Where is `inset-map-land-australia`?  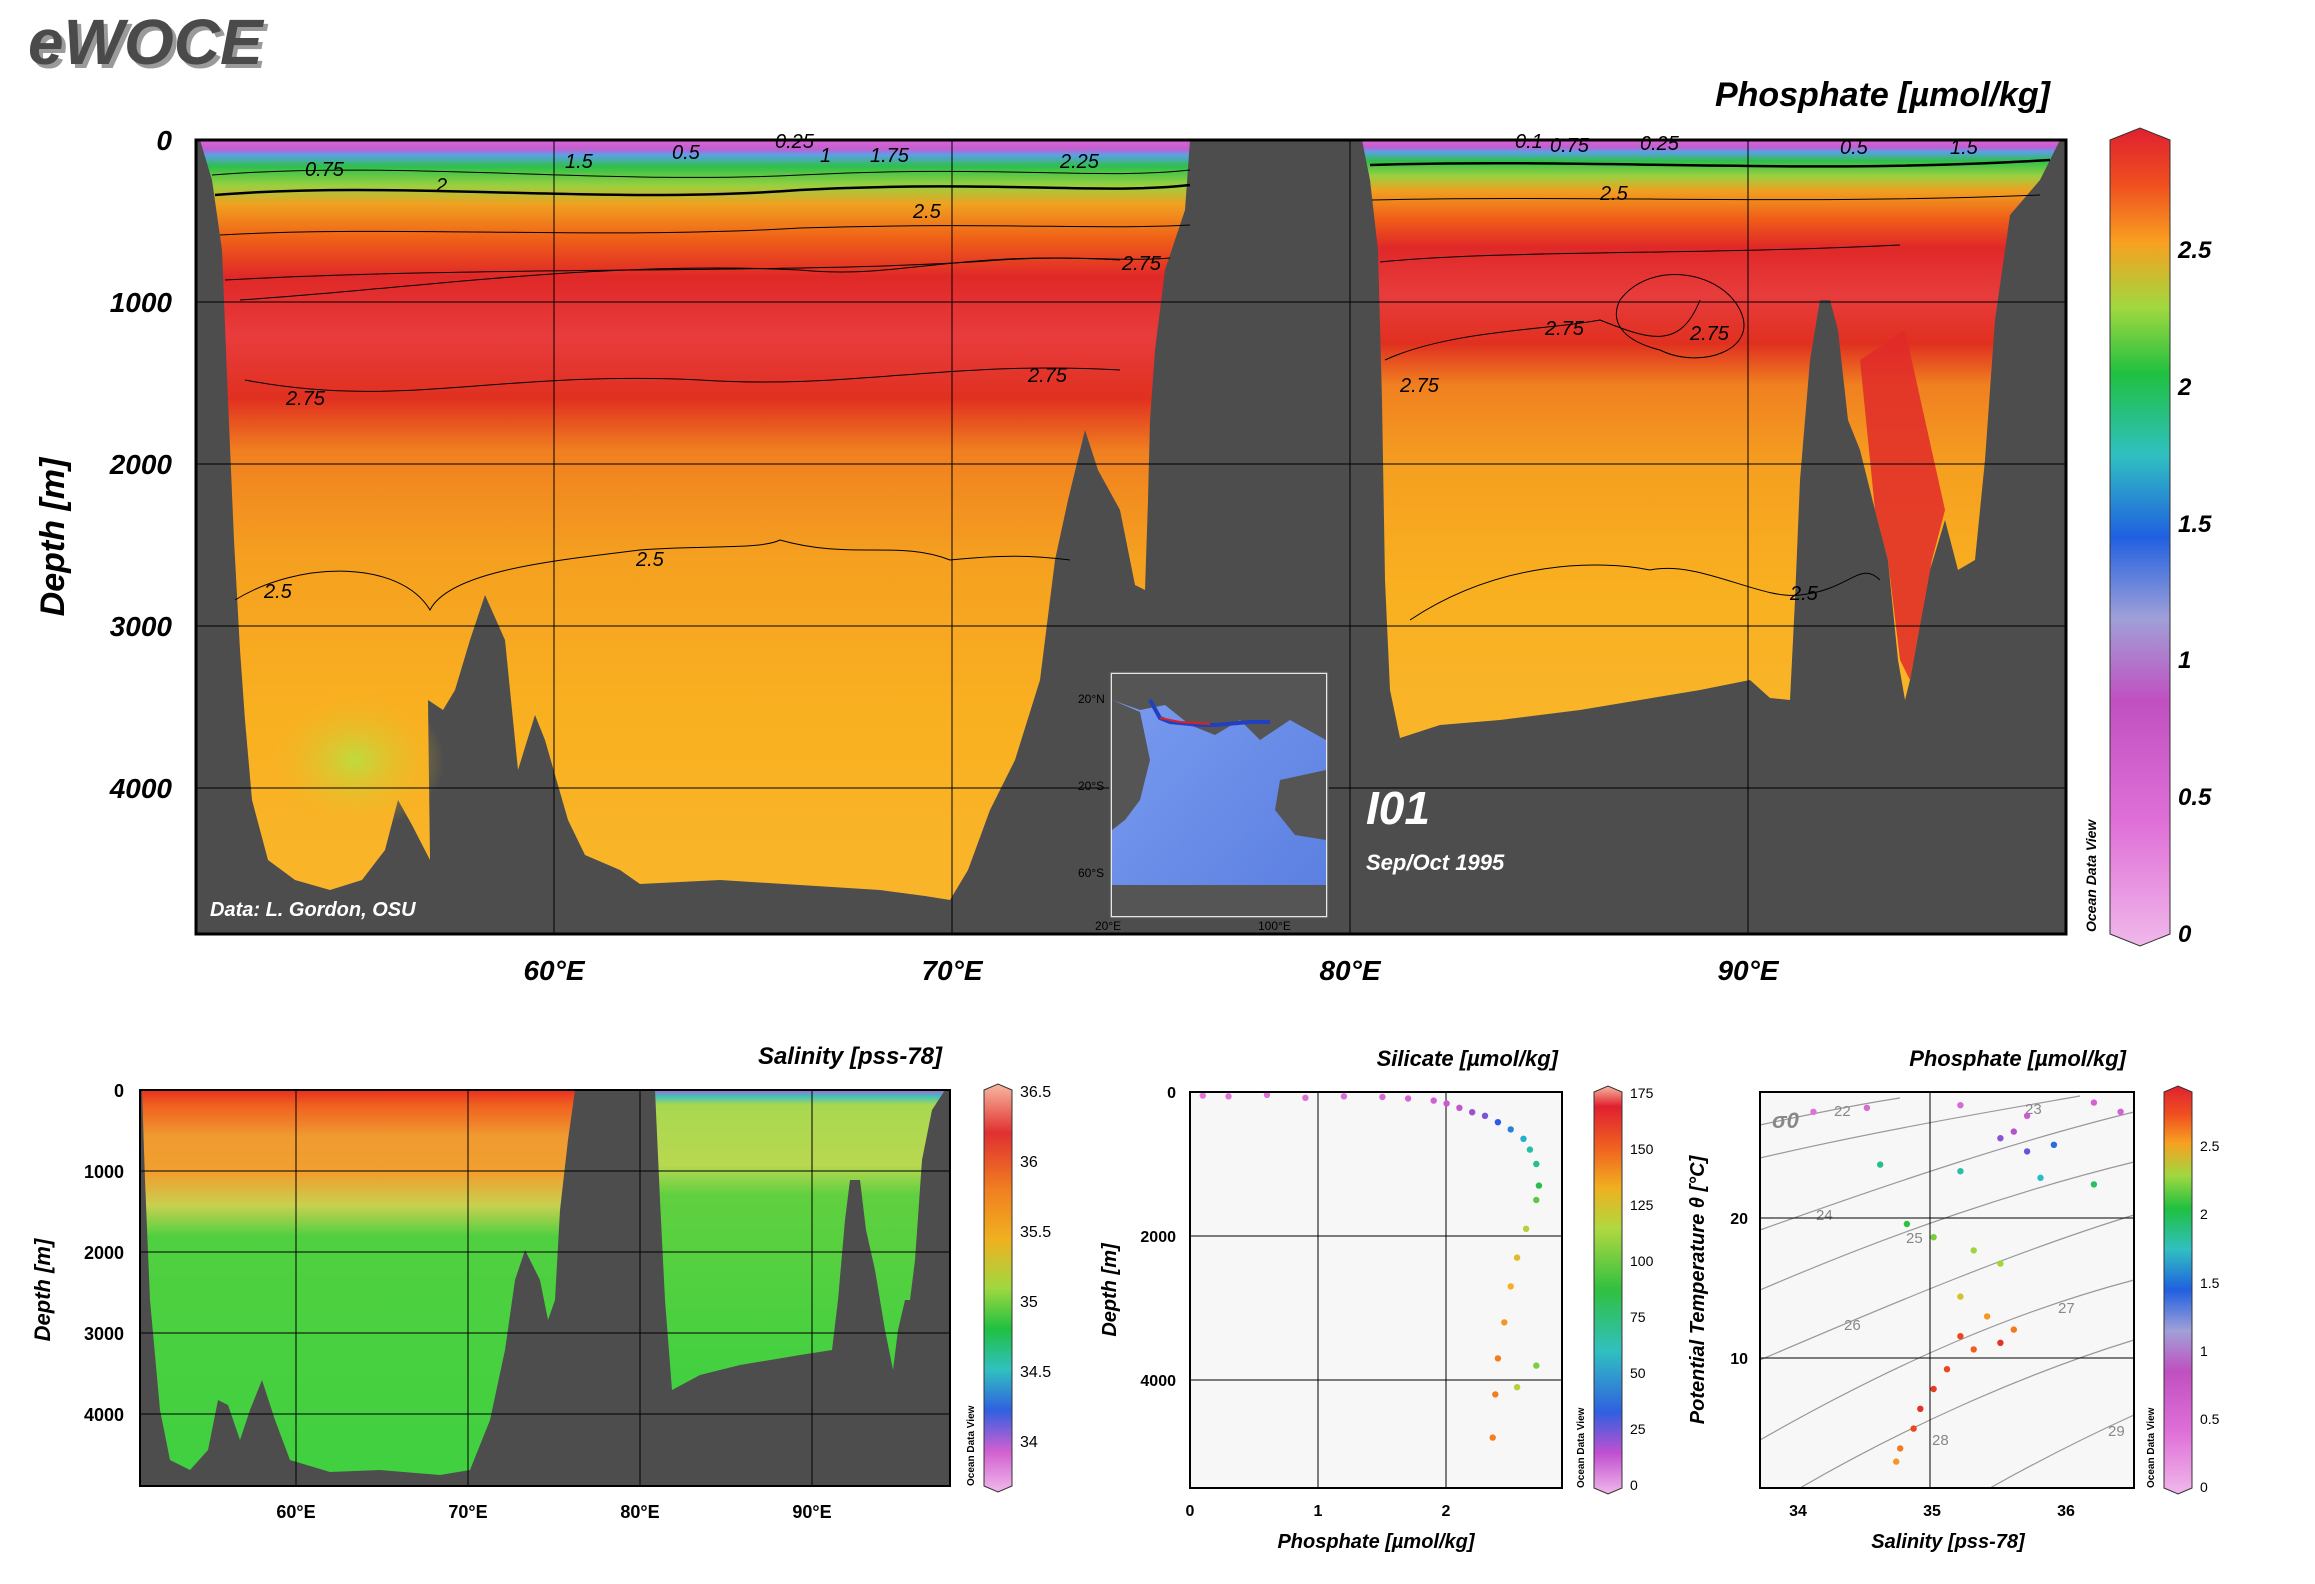
inset-map-land-australia is located at coordinates (1300, 805).